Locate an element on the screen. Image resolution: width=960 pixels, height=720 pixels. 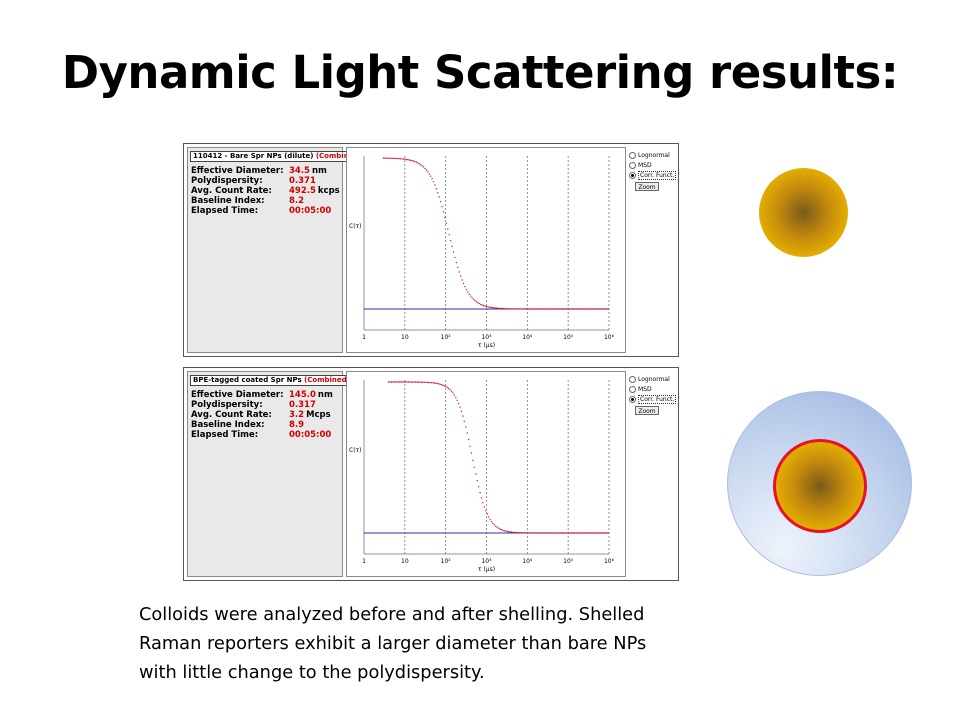
stat-value: 3.2 is located at coordinates (297, 415).